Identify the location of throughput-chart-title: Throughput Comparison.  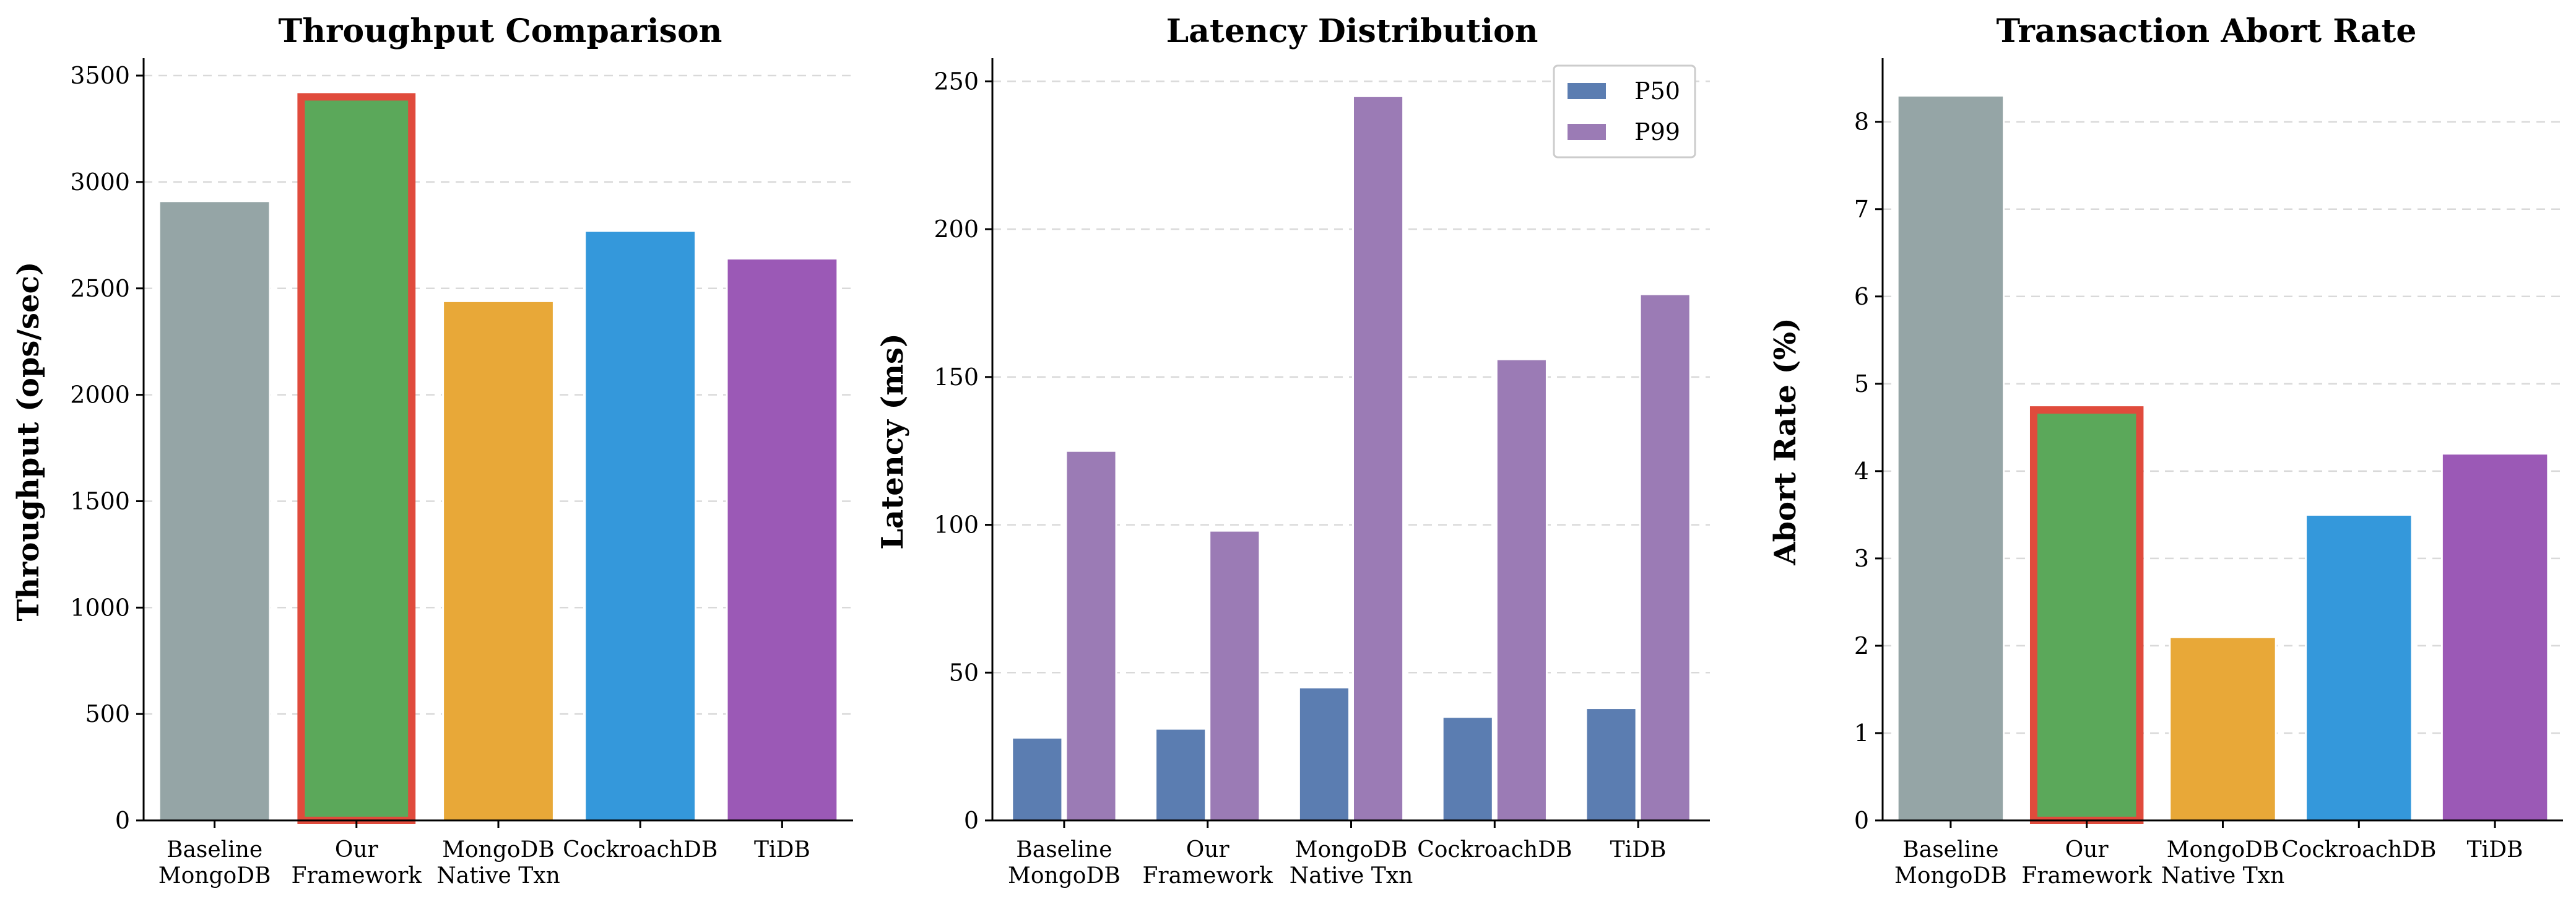
(500, 31).